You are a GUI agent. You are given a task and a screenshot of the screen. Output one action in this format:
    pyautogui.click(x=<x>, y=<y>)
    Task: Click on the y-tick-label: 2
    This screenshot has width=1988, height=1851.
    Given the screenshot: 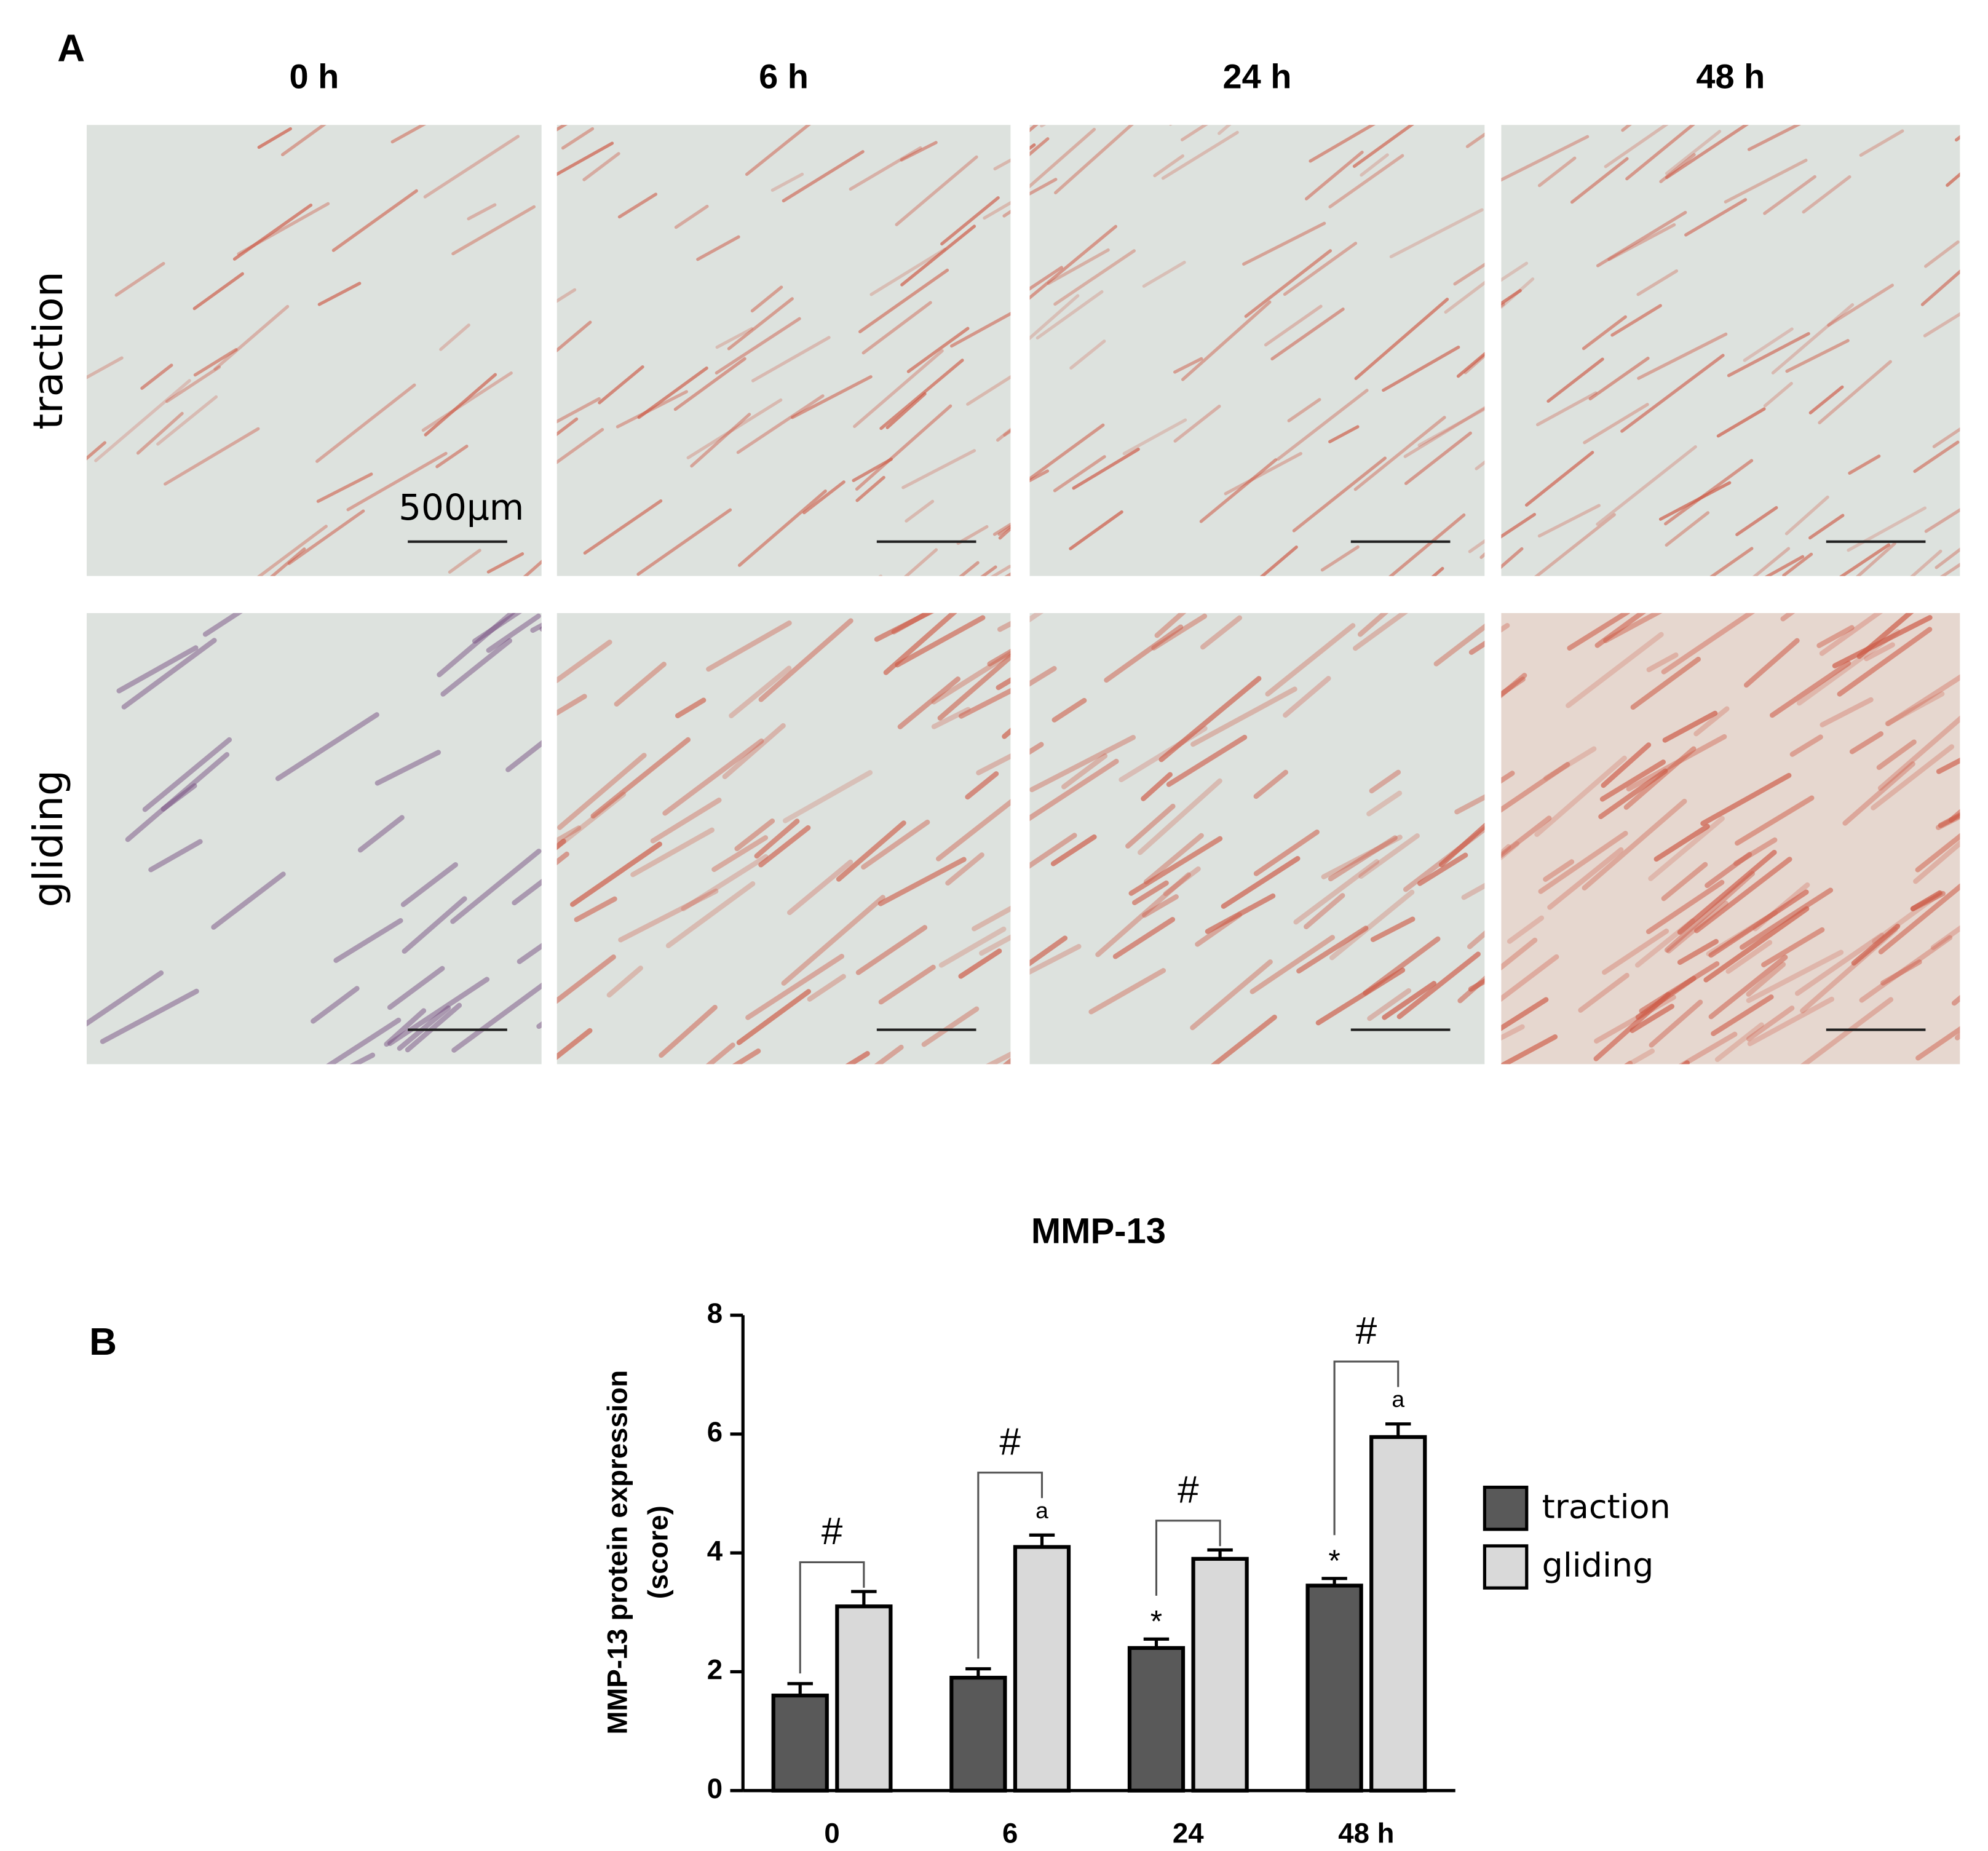 What is the action you would take?
    pyautogui.click(x=715, y=1670)
    